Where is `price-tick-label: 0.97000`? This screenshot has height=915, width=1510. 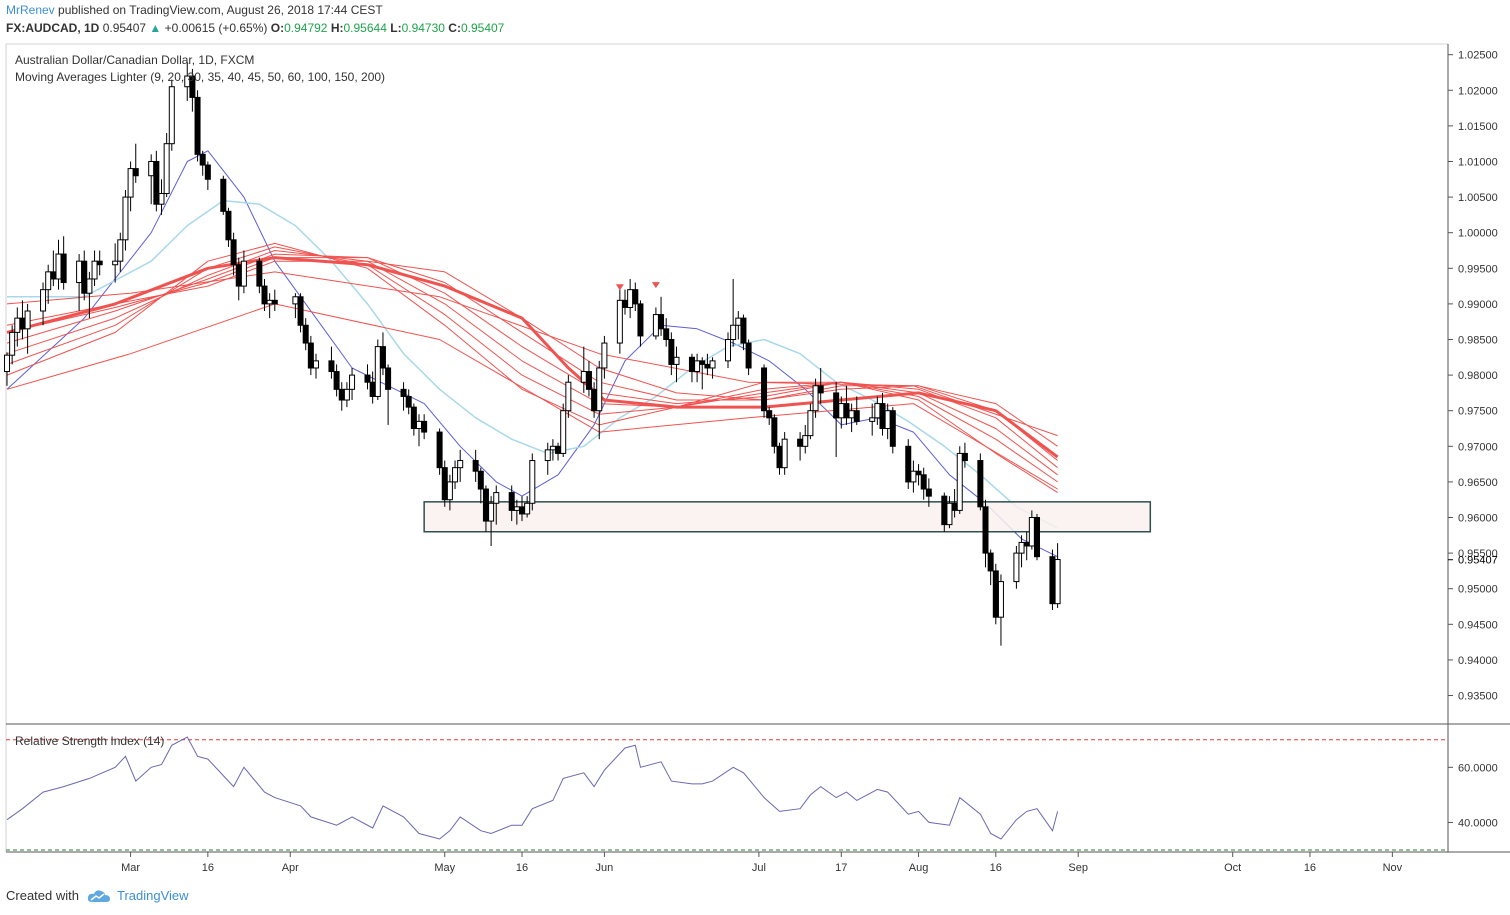
price-tick-label: 0.97000 is located at coordinates (1478, 447).